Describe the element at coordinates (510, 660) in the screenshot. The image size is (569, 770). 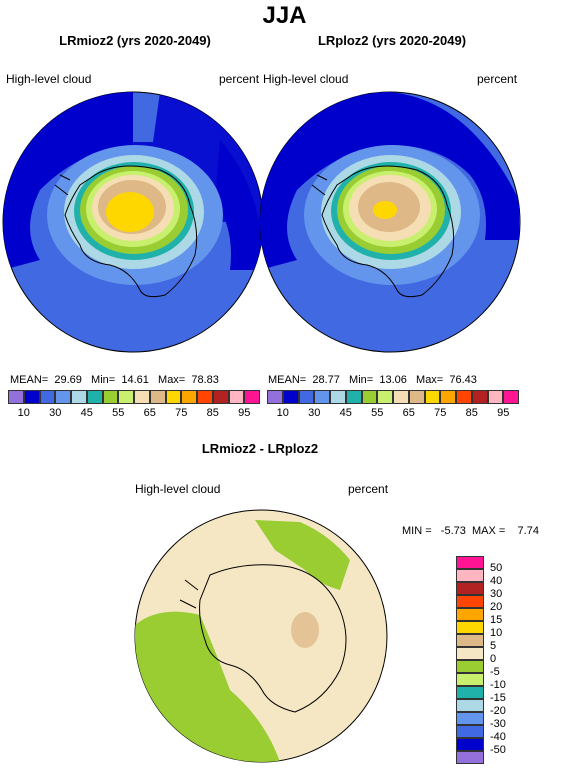
I see `difference-colorbar-ticks: 50 40 30 20 15 10 5 0 -5 -10 -15 -20 -30 -40 -50` at that location.